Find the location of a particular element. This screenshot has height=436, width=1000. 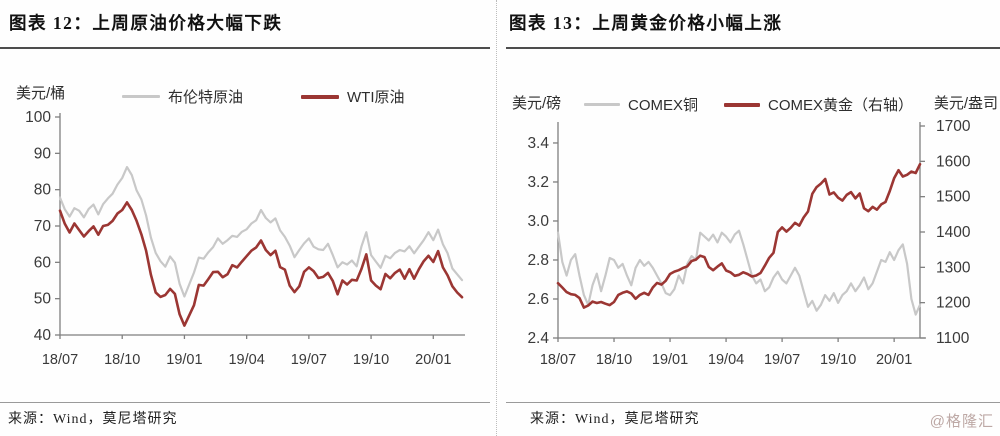

legend-item-brent: 布伦特原油 is located at coordinates (182, 96).